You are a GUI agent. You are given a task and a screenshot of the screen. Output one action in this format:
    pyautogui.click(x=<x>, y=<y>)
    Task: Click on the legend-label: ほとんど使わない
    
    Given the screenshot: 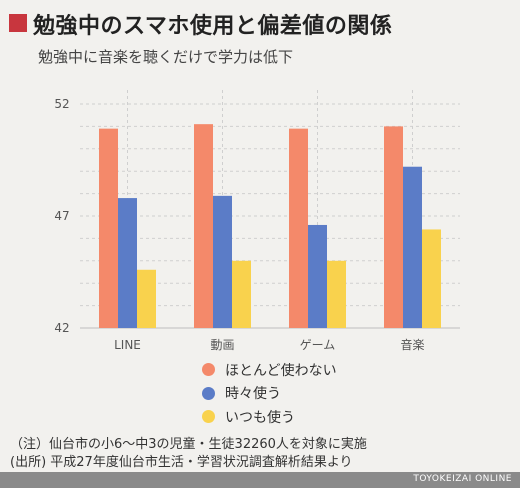 What is the action you would take?
    pyautogui.click(x=281, y=370)
    